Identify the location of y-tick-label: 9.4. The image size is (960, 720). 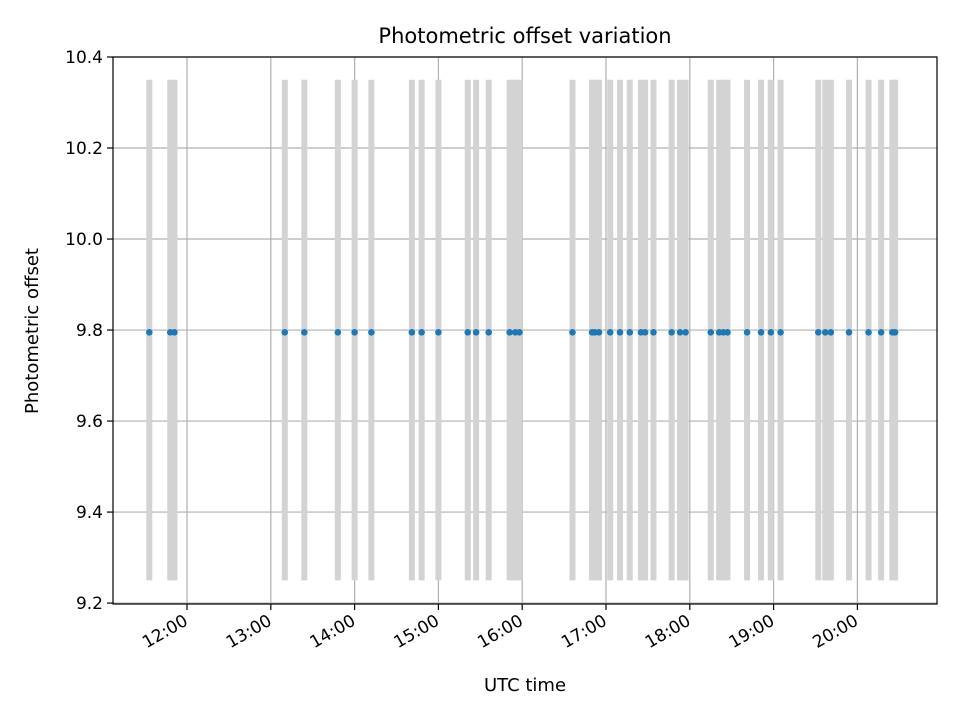
(89, 513).